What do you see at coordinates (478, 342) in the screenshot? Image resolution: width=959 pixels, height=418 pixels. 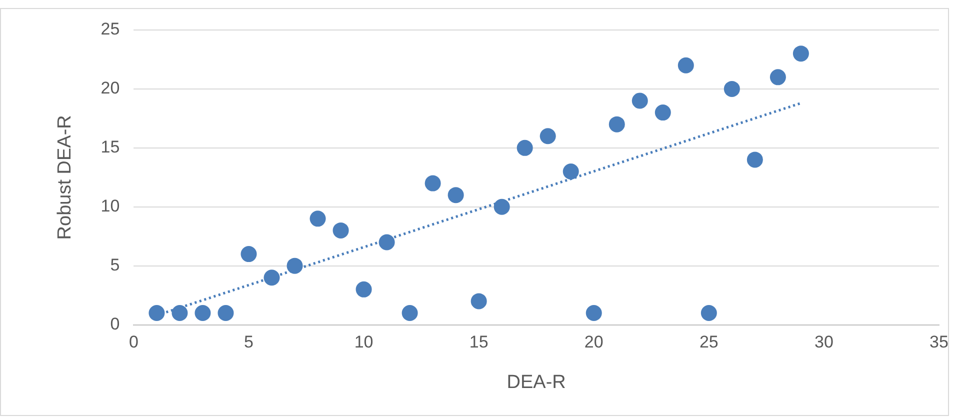 I see `x-tick-label: 15` at bounding box center [478, 342].